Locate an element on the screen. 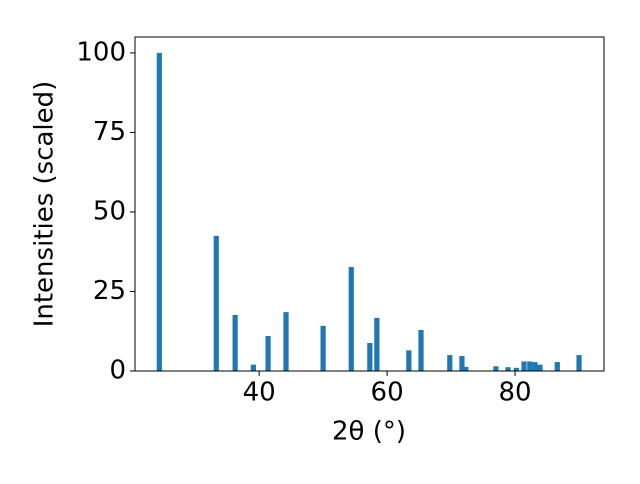 Image resolution: width=640 pixels, height=484 pixels. y-axis-label: Intensities (scaled) is located at coordinates (45, 204).